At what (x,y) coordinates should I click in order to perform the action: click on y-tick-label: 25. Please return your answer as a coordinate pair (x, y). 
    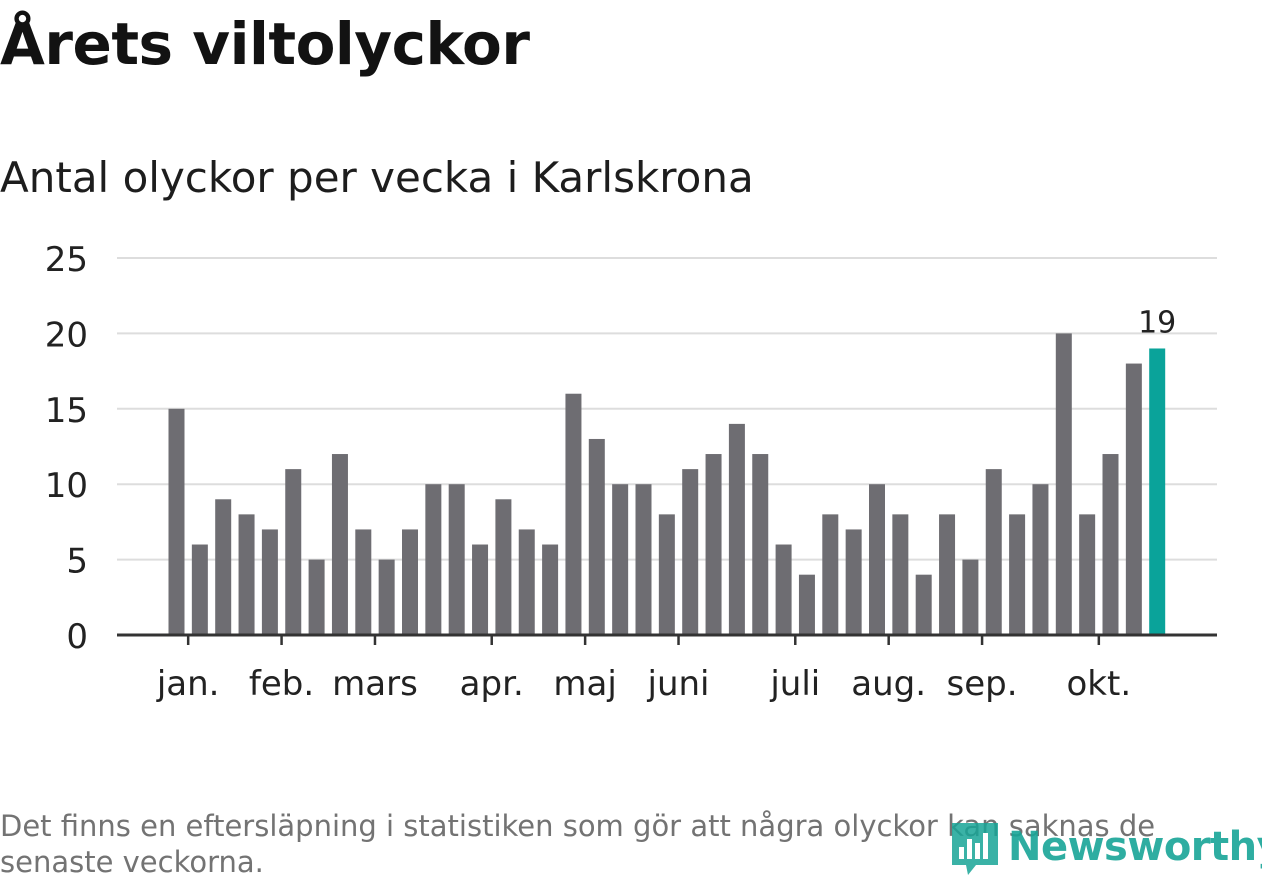
    Looking at the image, I should click on (66, 260).